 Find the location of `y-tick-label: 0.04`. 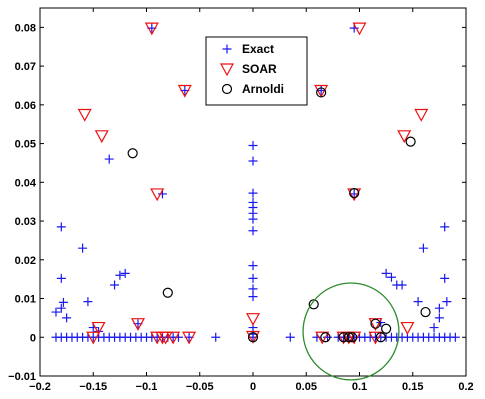

y-tick-label: 0.04 is located at coordinates (26, 183).